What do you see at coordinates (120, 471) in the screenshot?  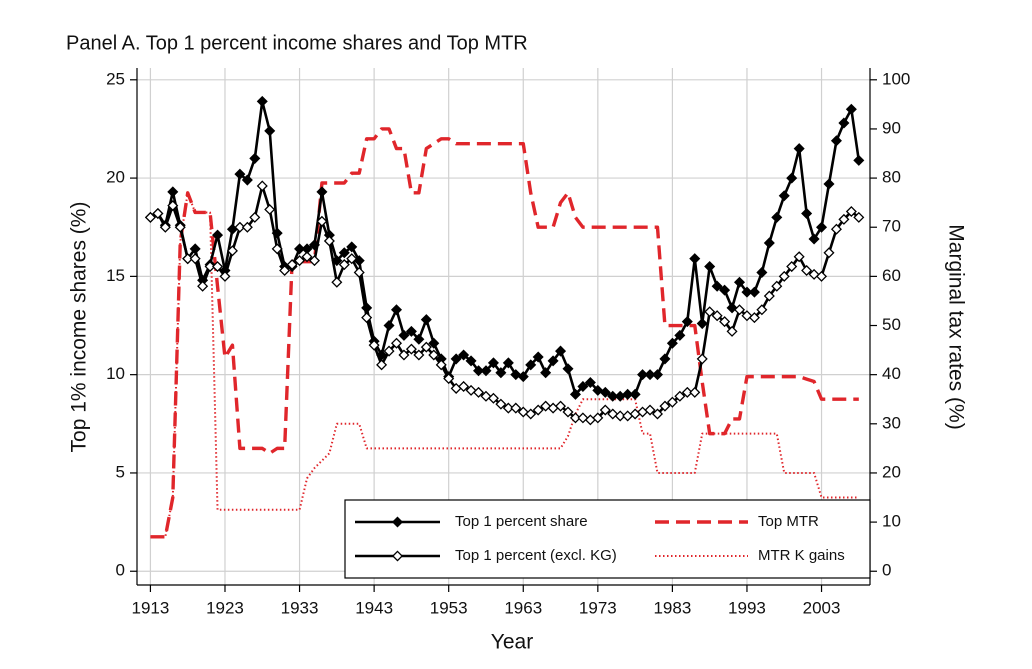 I see `y-tick-label: 5` at bounding box center [120, 471].